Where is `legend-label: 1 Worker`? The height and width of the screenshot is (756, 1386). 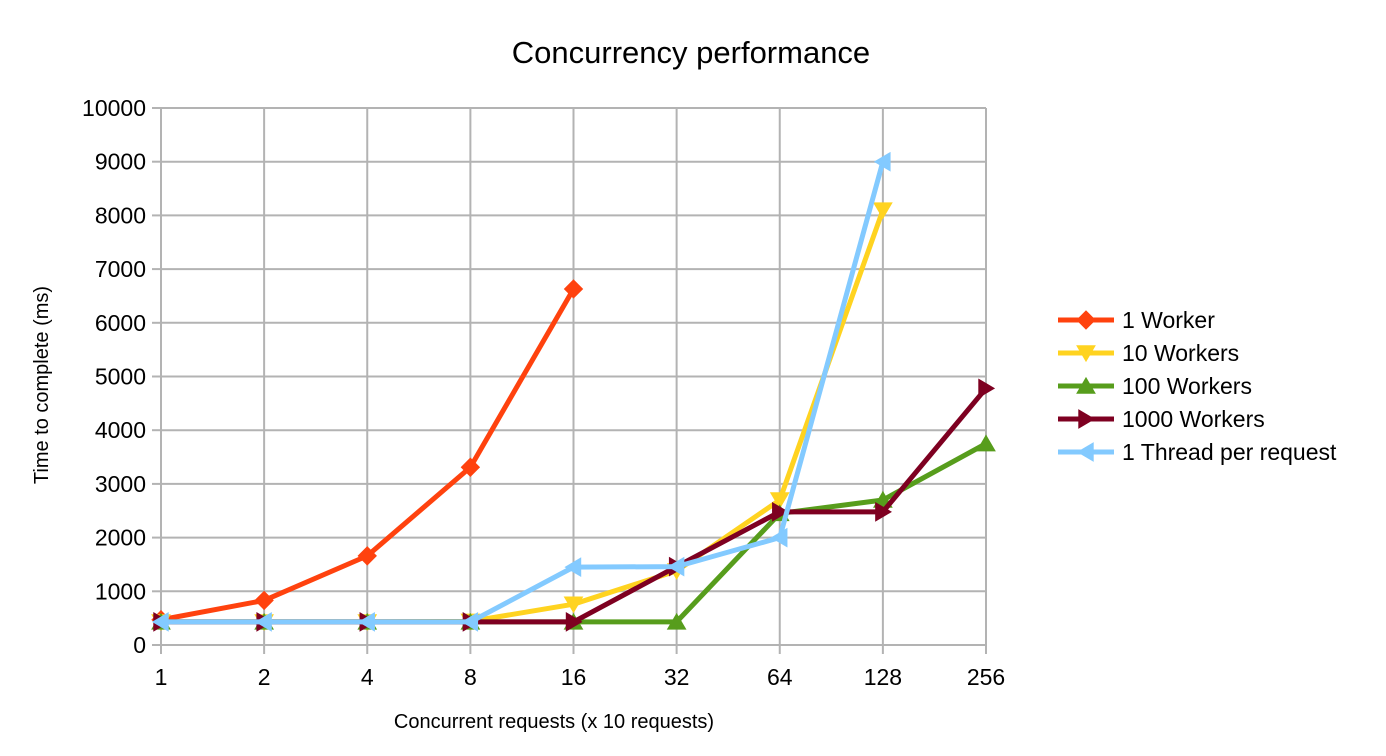
legend-label: 1 Worker is located at coordinates (1168, 320).